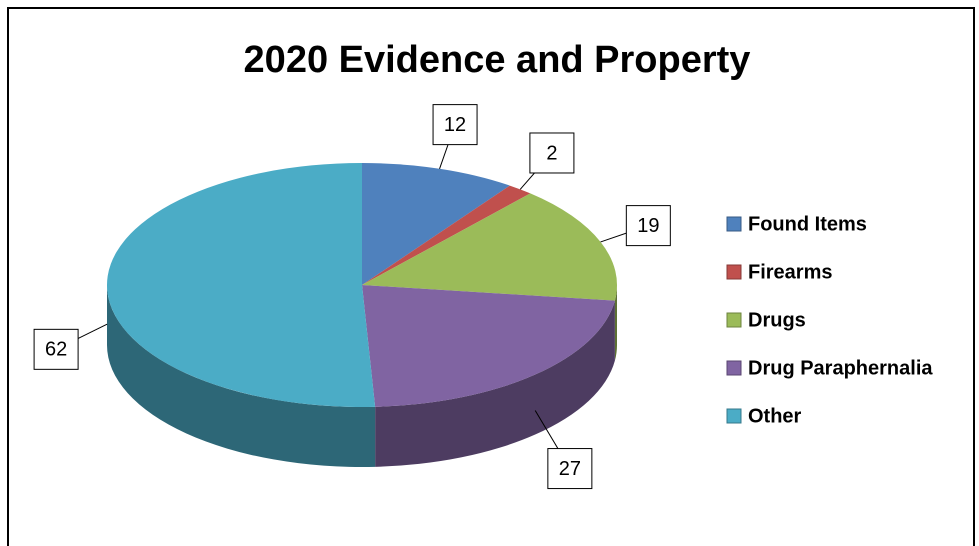  I want to click on legend-label: Drug Paraphernalia, so click(840, 368).